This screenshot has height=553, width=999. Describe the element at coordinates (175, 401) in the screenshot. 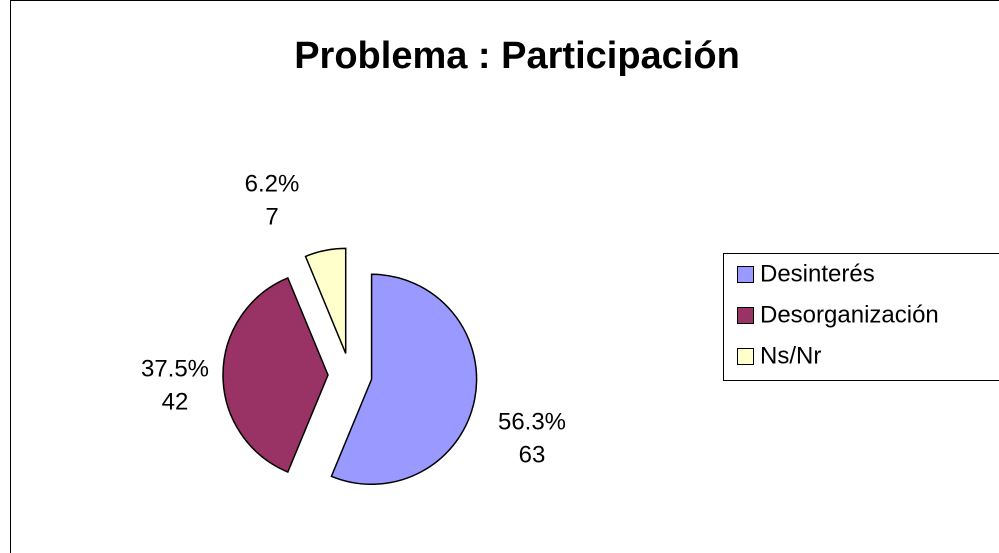

I see `value-label: 42` at that location.